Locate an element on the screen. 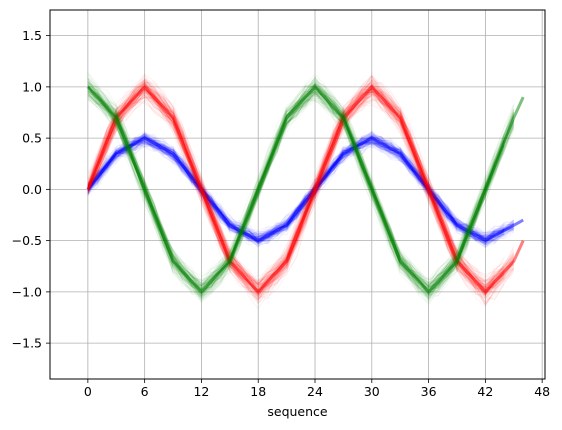  x-tick-label: 18 is located at coordinates (258, 391).